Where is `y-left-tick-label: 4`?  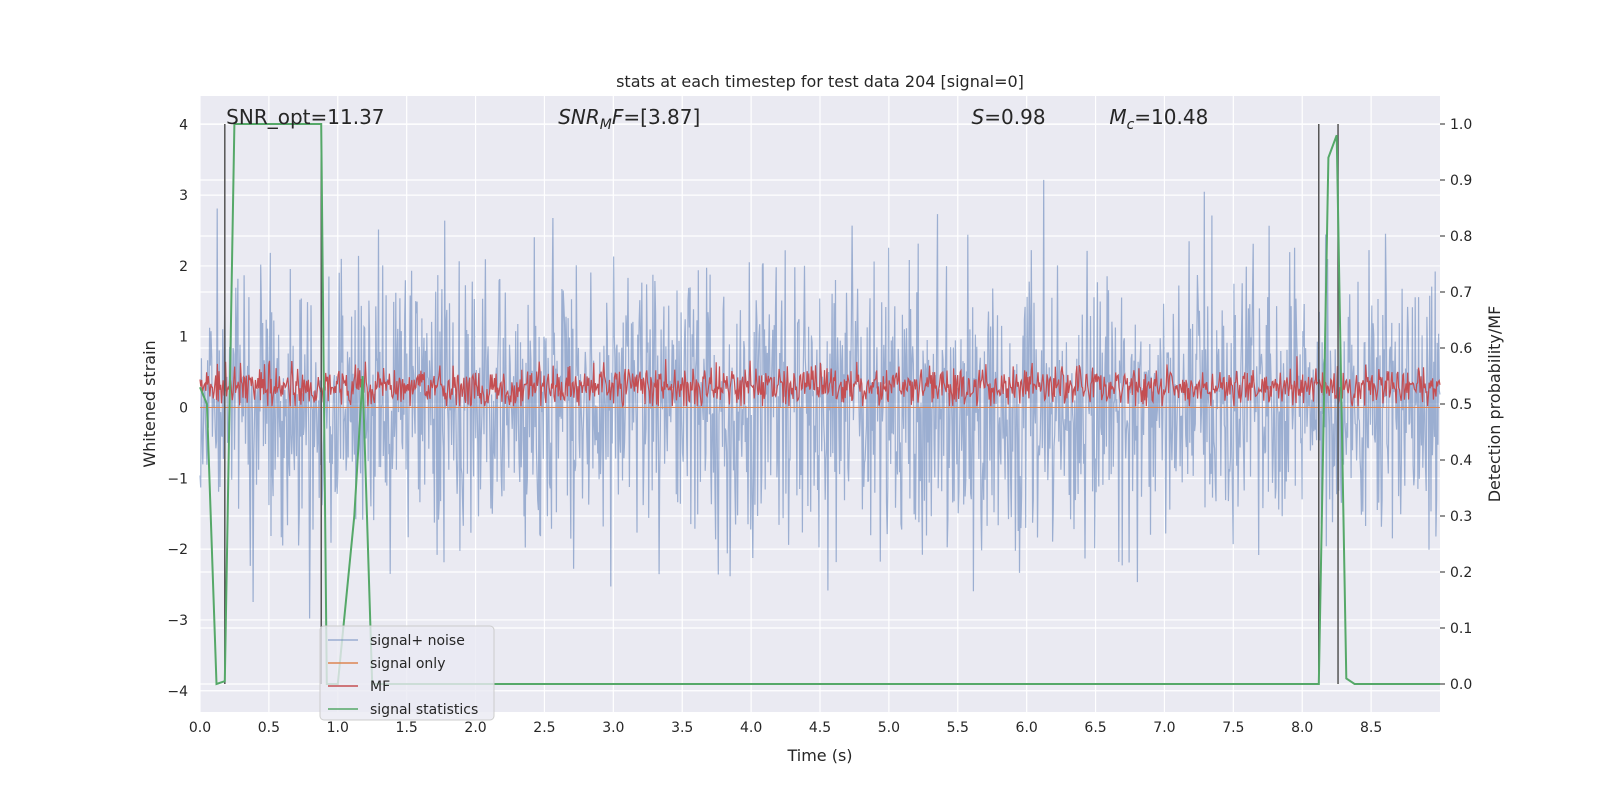 y-left-tick-label: 4 is located at coordinates (183, 125).